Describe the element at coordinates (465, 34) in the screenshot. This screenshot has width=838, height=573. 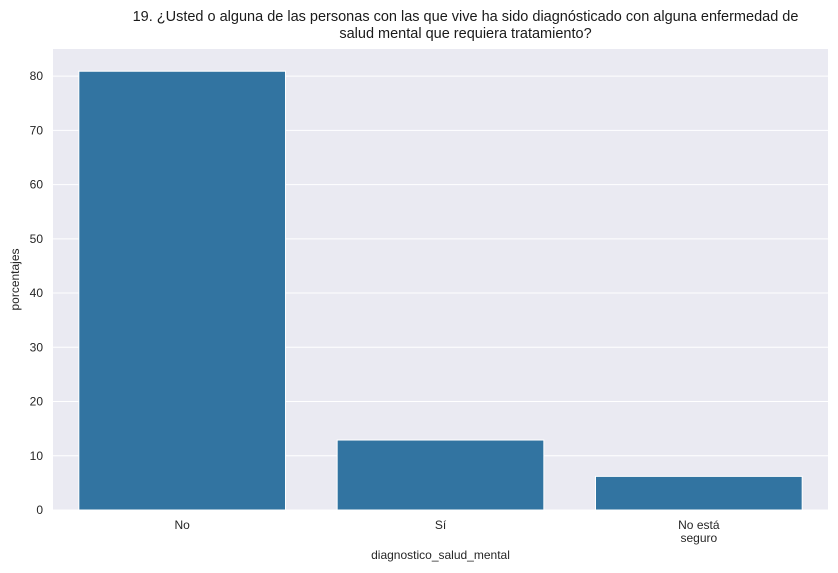
I see `chart-title-line-2: salud mental que requiera tratamiento?` at that location.